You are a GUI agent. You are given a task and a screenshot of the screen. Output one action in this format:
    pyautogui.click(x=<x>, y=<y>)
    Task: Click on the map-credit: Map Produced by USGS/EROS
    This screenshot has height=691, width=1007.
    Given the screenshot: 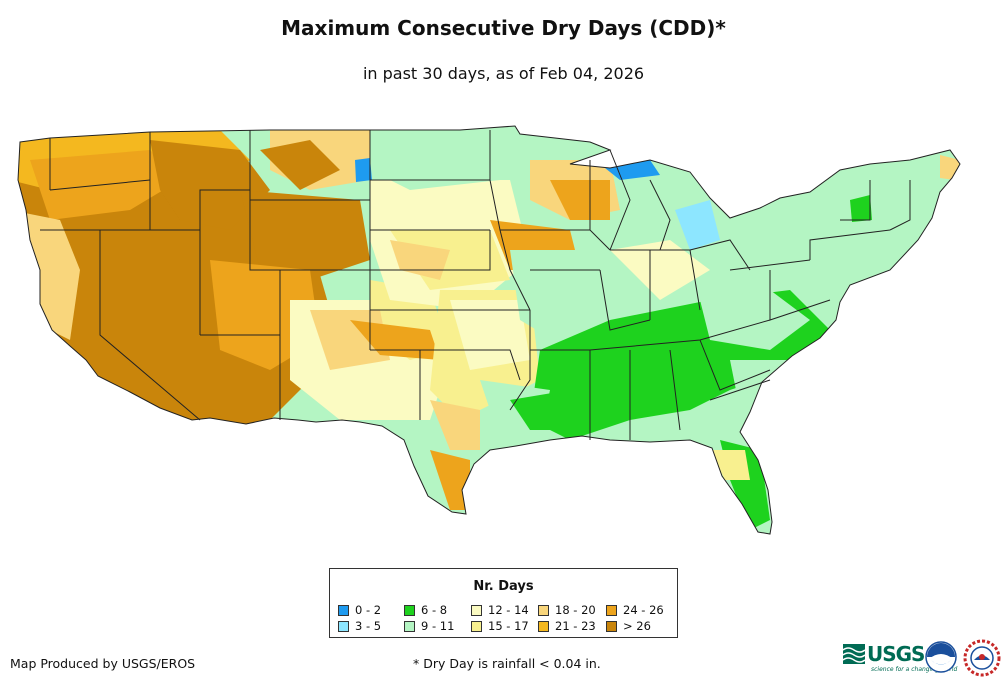 What is the action you would take?
    pyautogui.click(x=103, y=663)
    